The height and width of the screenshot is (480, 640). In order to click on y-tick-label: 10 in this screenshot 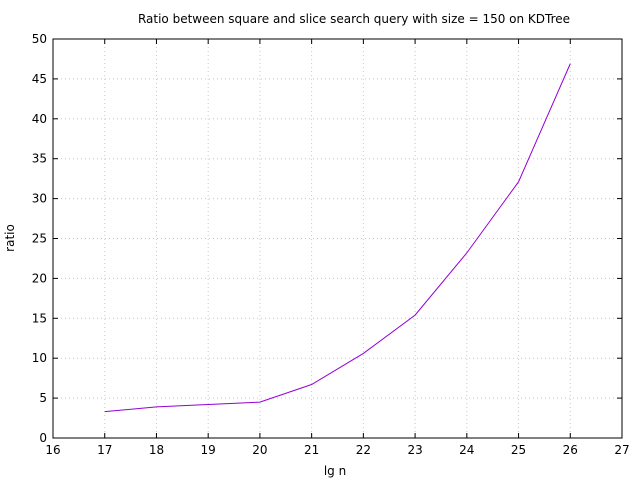, I will do `click(39, 358)`.